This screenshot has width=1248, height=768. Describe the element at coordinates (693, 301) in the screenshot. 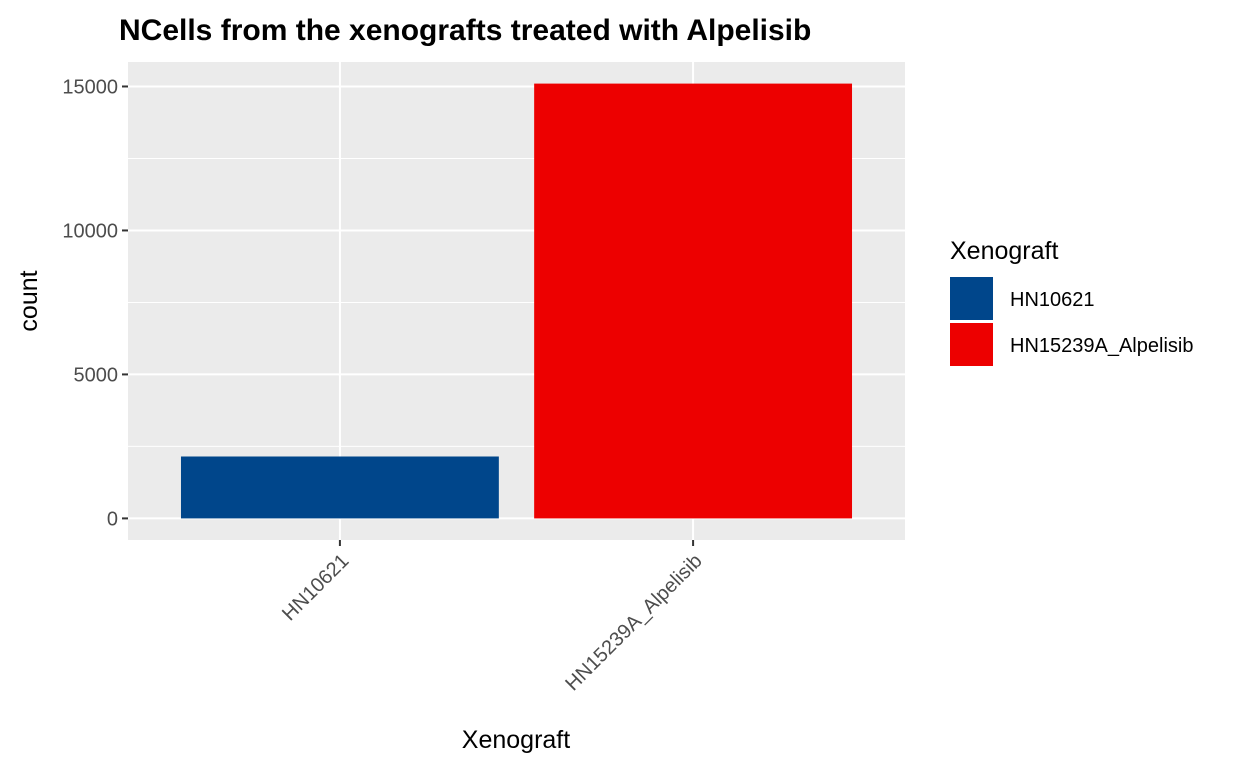

I see `bar-HN15239A_Alpelisib` at that location.